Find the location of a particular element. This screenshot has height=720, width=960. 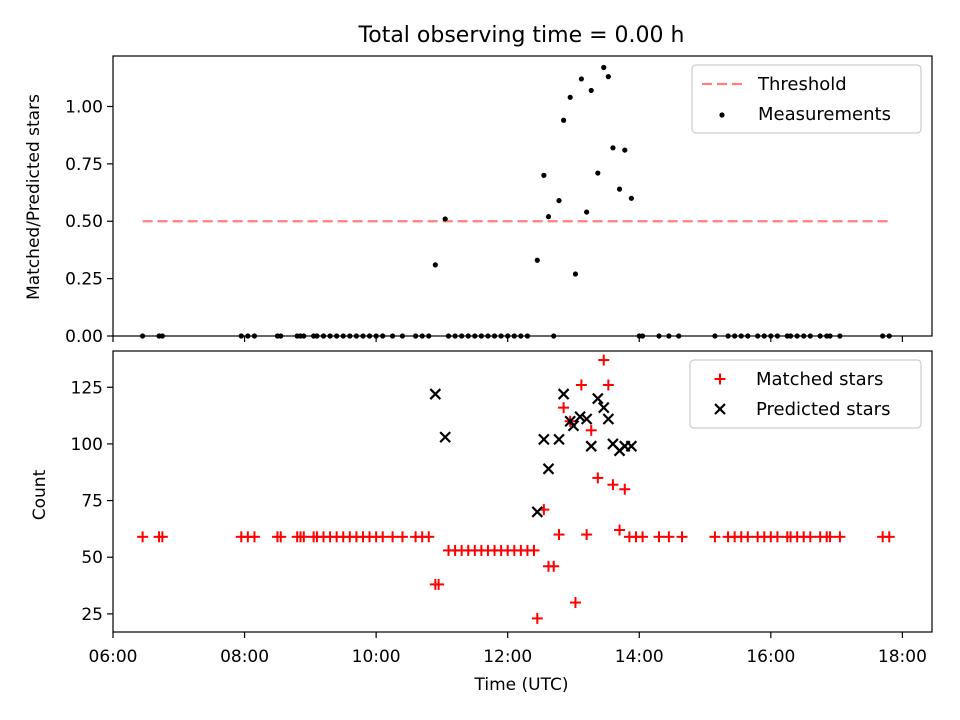

bottom-y-axis-label: Count is located at coordinates (40, 494).